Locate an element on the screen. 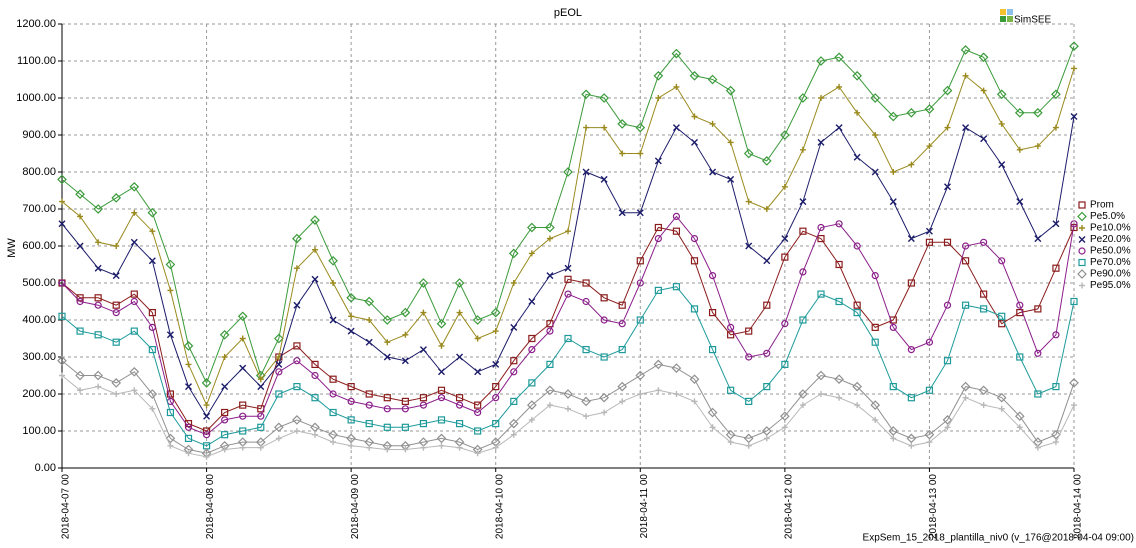 This screenshot has width=1136, height=548. logo-square is located at coordinates (1010, 19).